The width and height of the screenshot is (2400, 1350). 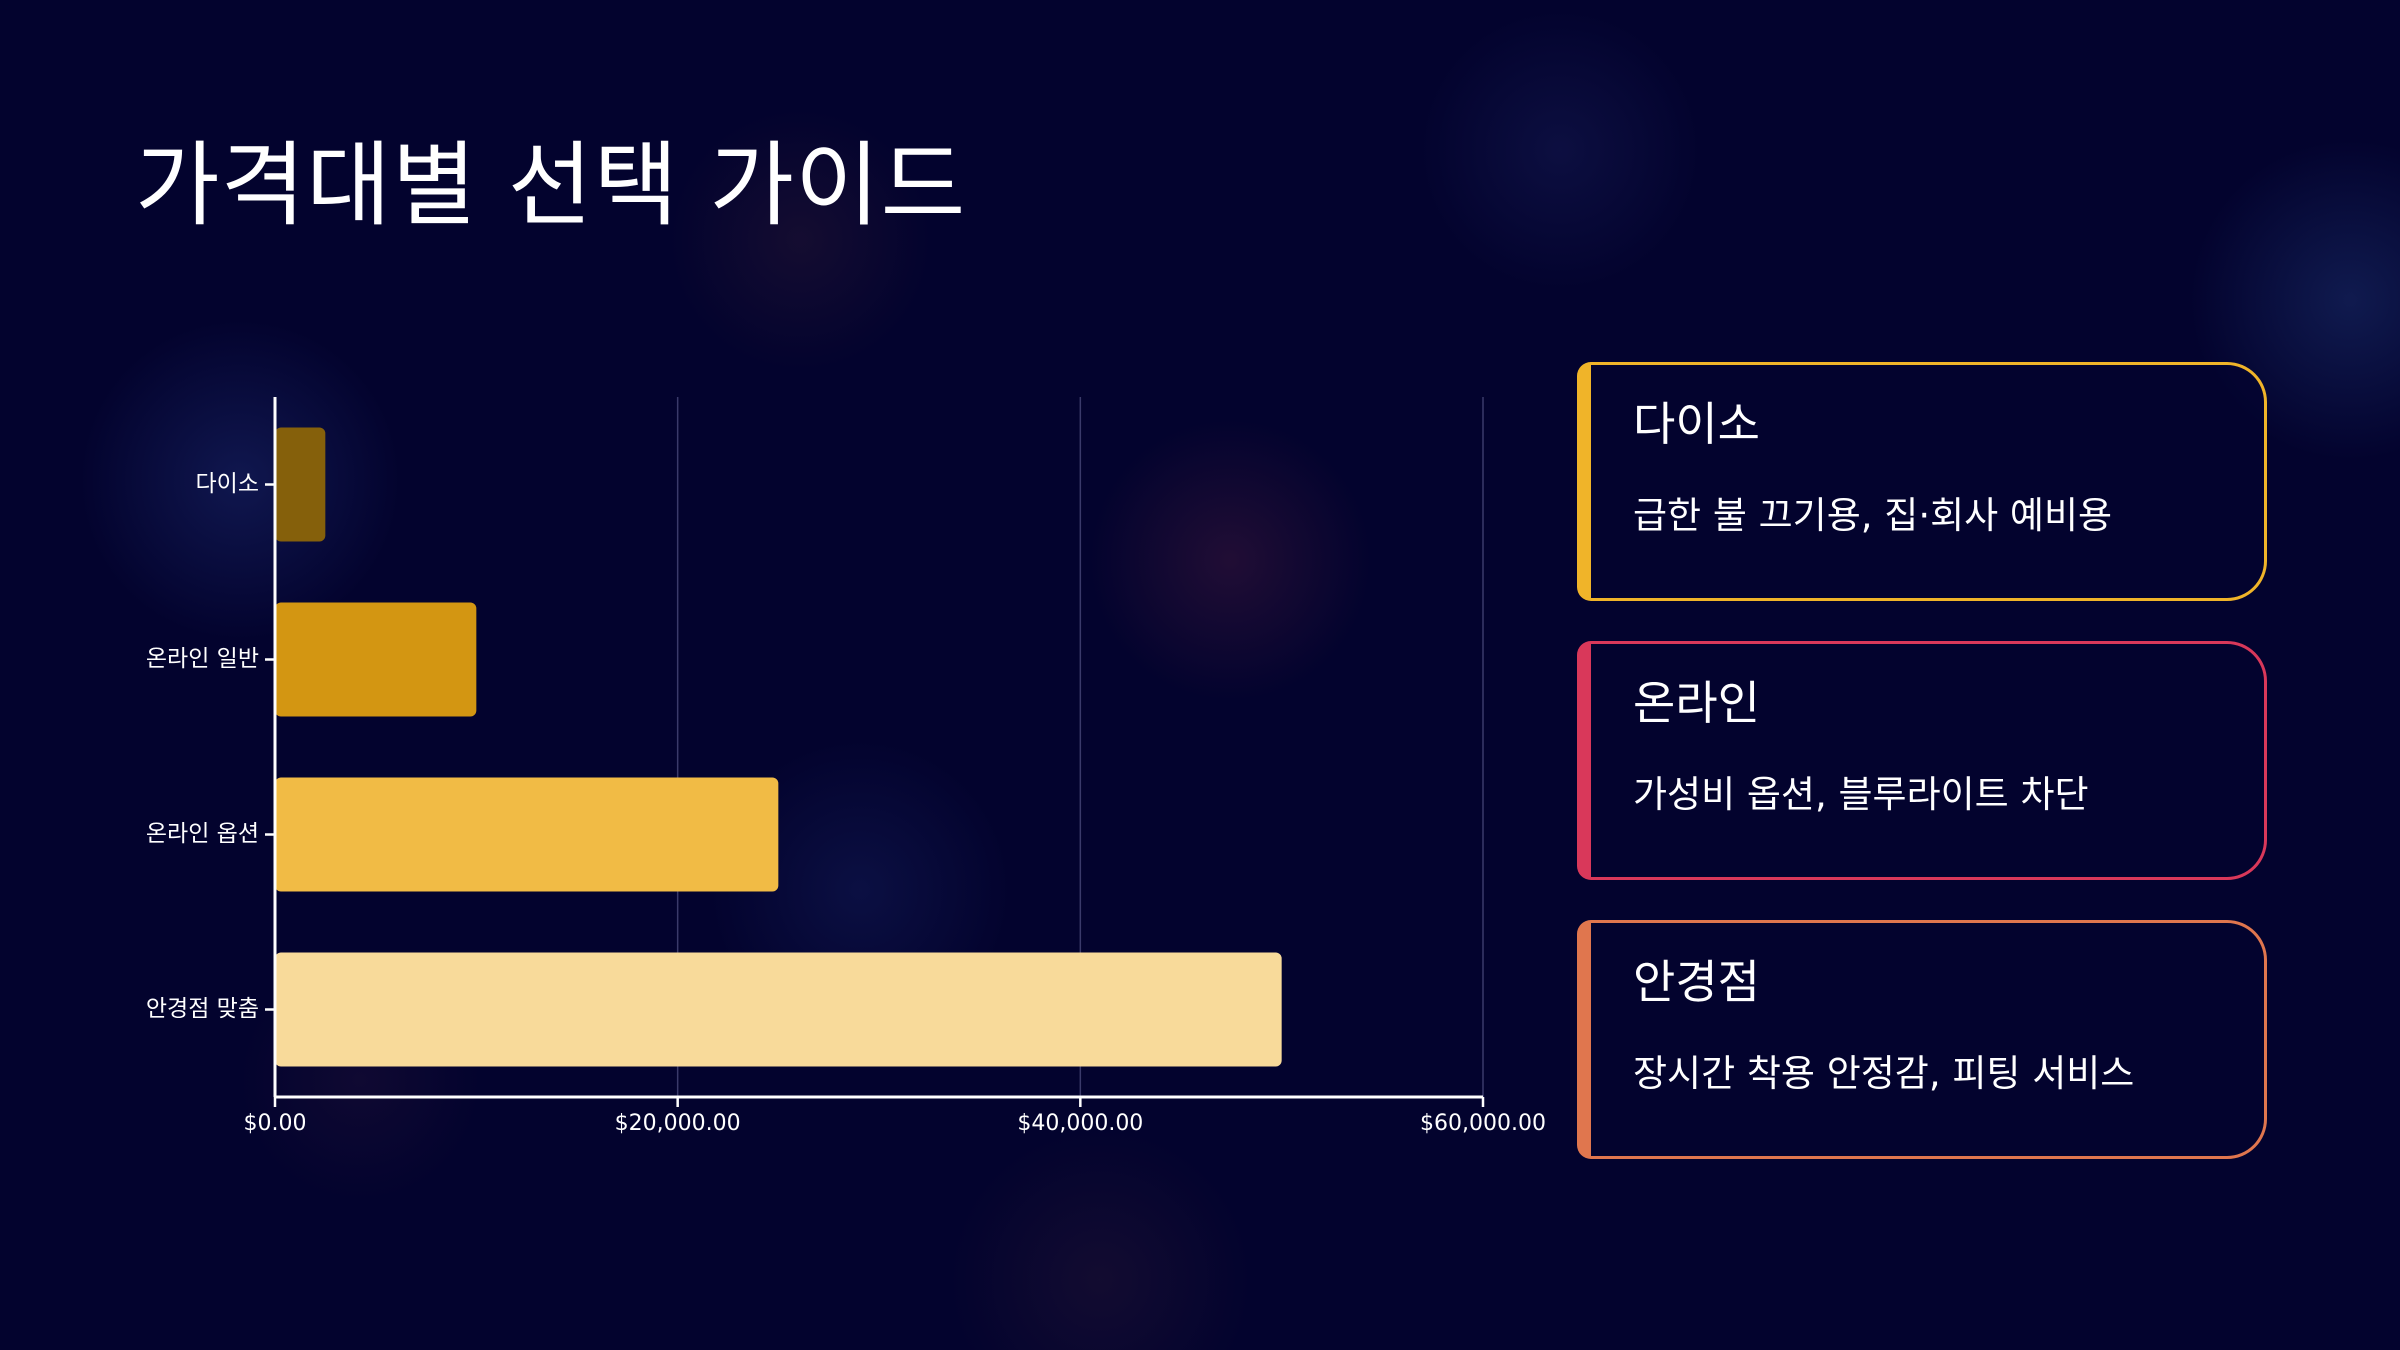 I want to click on page-title: 가격대별 선택 가이드, so click(x=551, y=185).